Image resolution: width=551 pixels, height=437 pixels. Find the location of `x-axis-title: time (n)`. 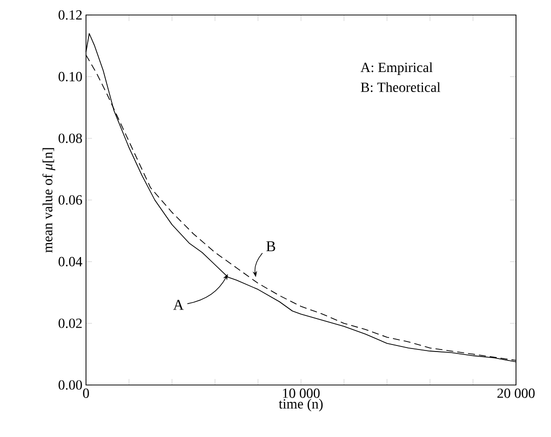

x-axis-title: time (n) is located at coordinates (300, 405).